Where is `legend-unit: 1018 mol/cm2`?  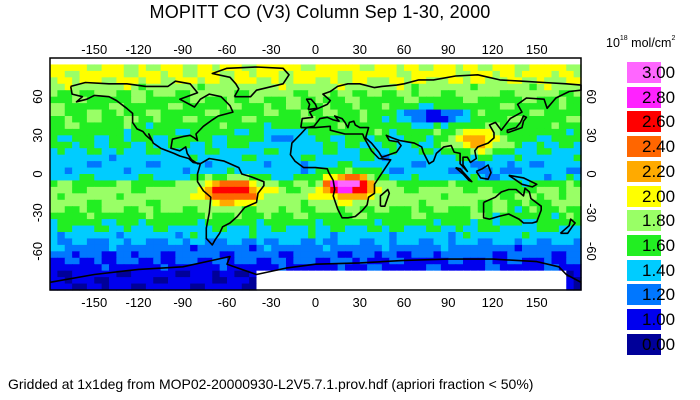 legend-unit: 1018 mol/cm2 is located at coordinates (641, 42).